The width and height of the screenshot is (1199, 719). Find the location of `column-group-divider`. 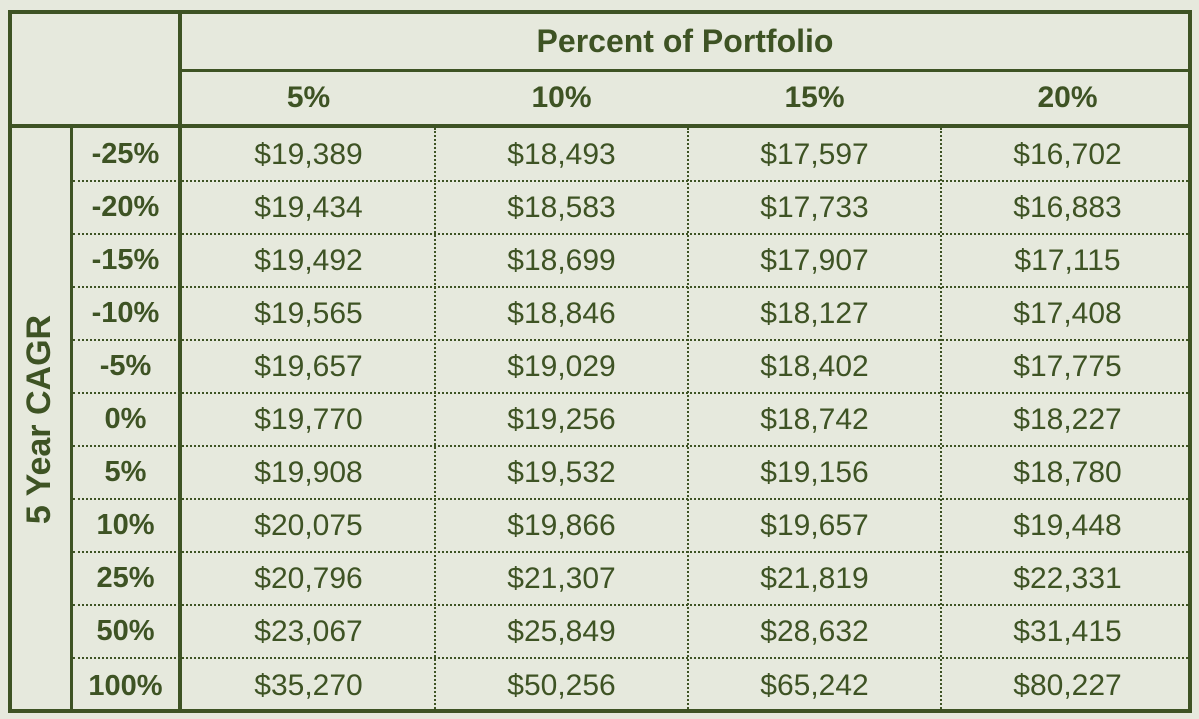

column-group-divider is located at coordinates (686, 70).